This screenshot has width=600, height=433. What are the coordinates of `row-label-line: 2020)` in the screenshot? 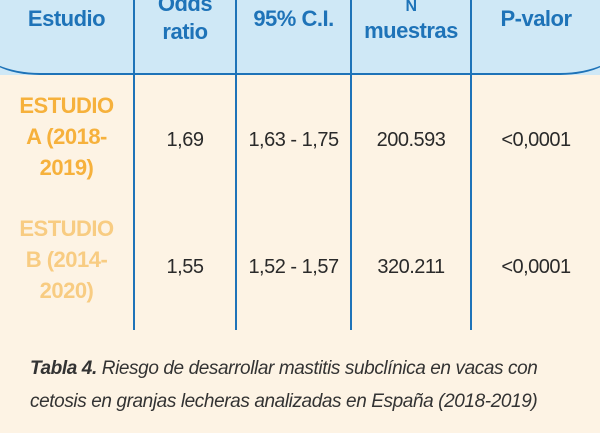 It's located at (66, 290).